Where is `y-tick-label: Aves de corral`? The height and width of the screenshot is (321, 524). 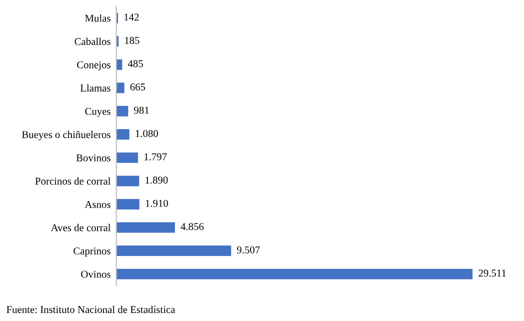 y-tick-label: Aves de corral is located at coordinates (80, 228).